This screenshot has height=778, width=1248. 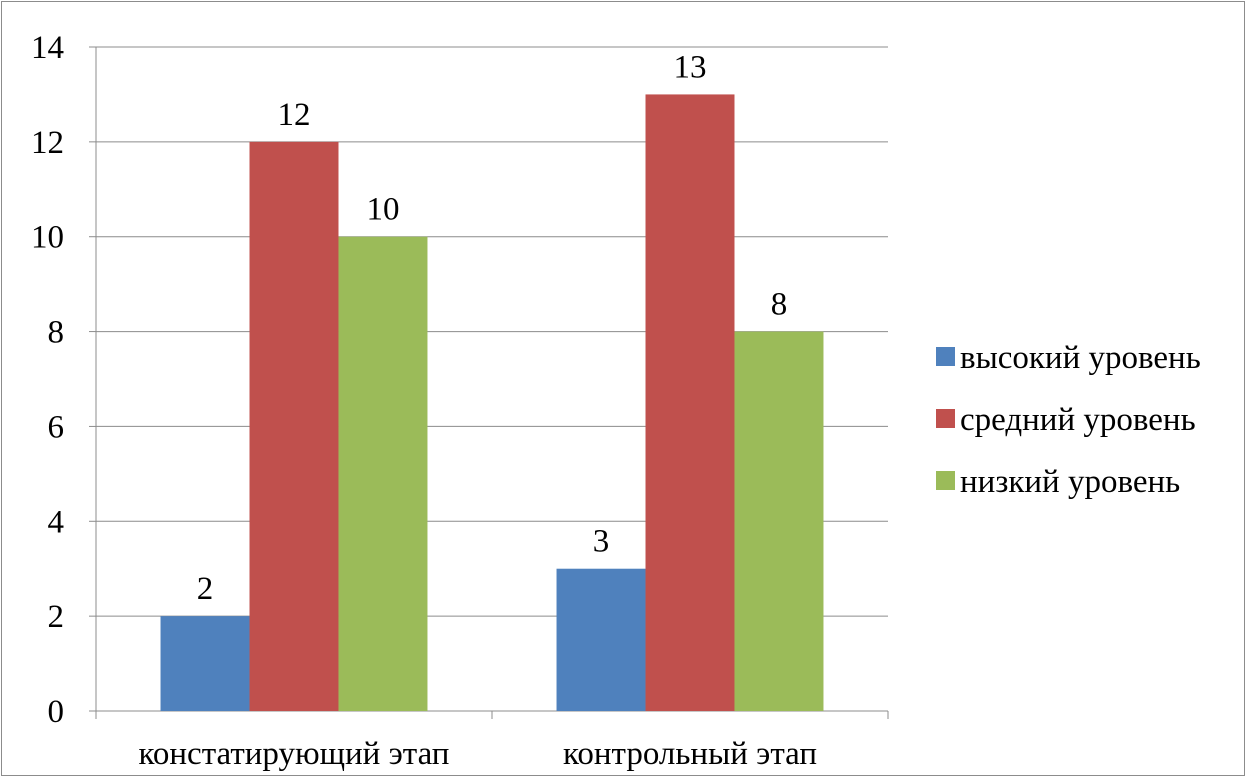 What do you see at coordinates (47, 143) in the screenshot?
I see `y-tick-label: 12` at bounding box center [47, 143].